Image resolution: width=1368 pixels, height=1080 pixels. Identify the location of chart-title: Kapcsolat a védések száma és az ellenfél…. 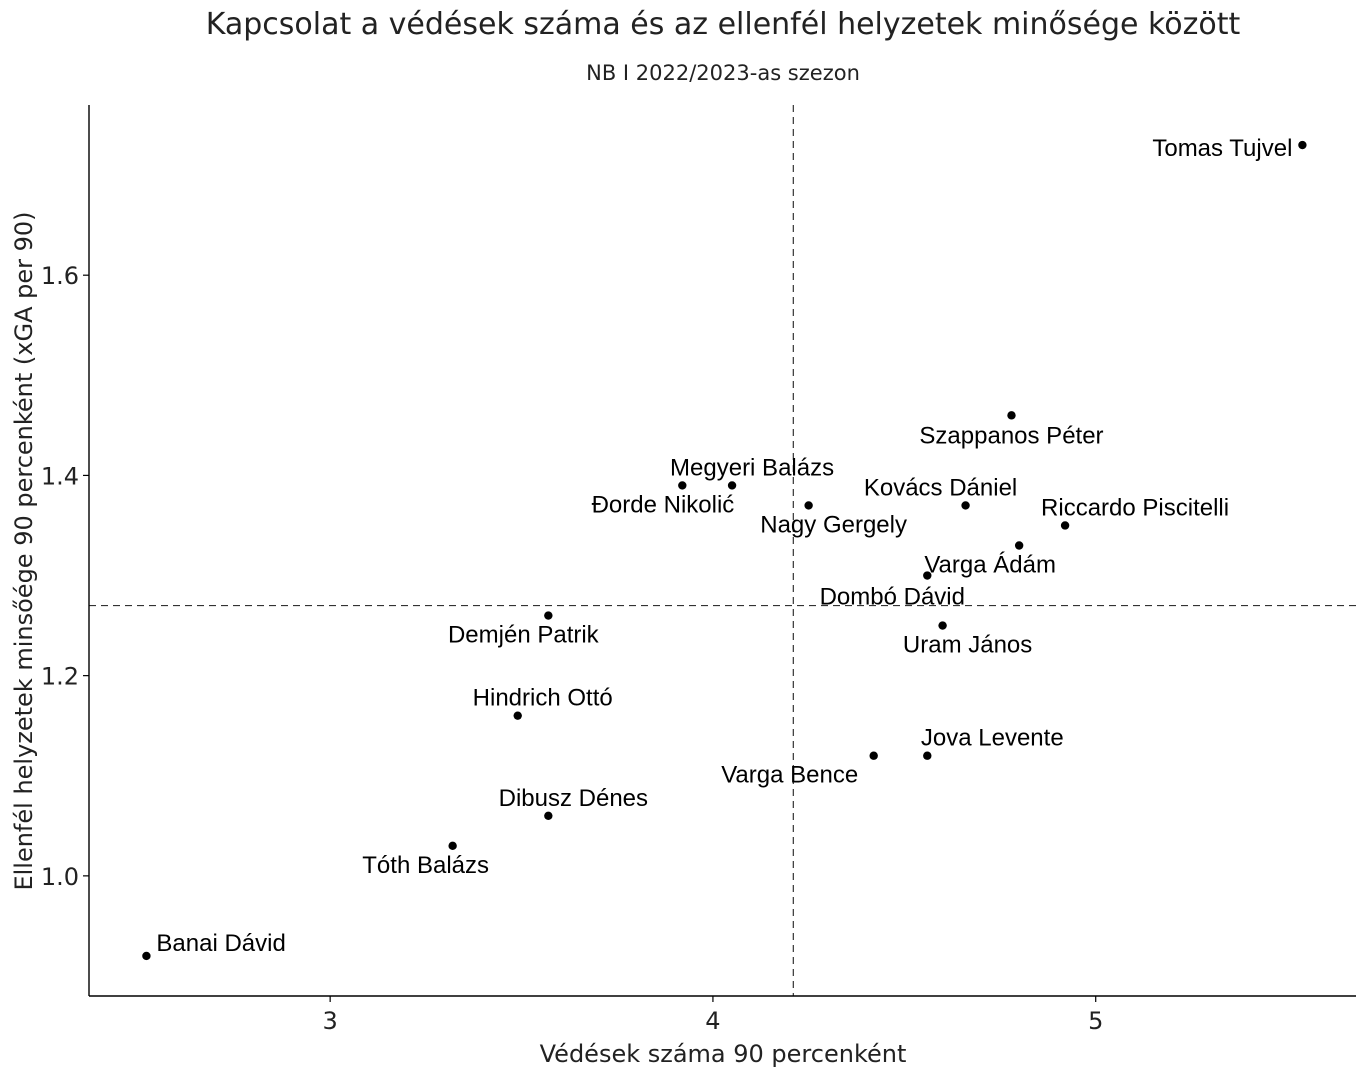
(723, 24).